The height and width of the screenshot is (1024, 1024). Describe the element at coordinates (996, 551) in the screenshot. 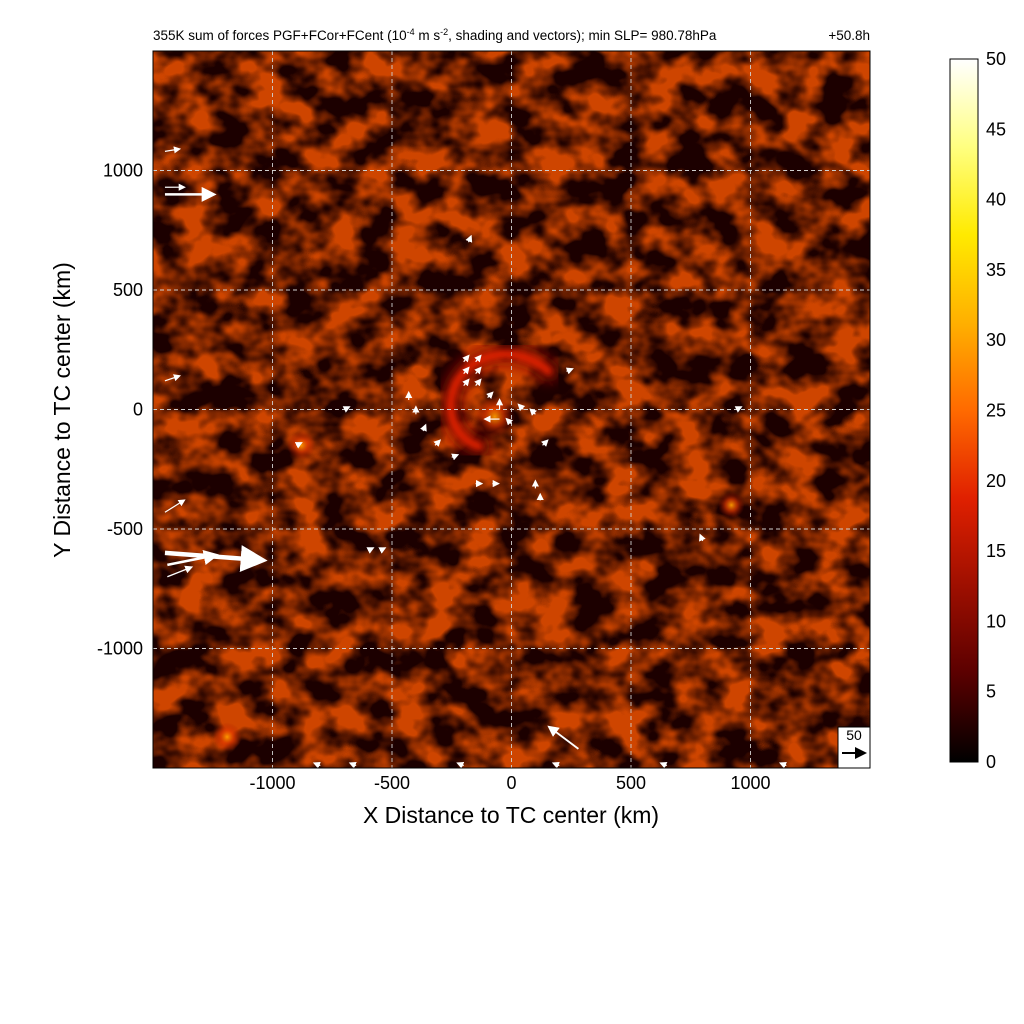

I see `colorbar-tick-label: 15` at that location.